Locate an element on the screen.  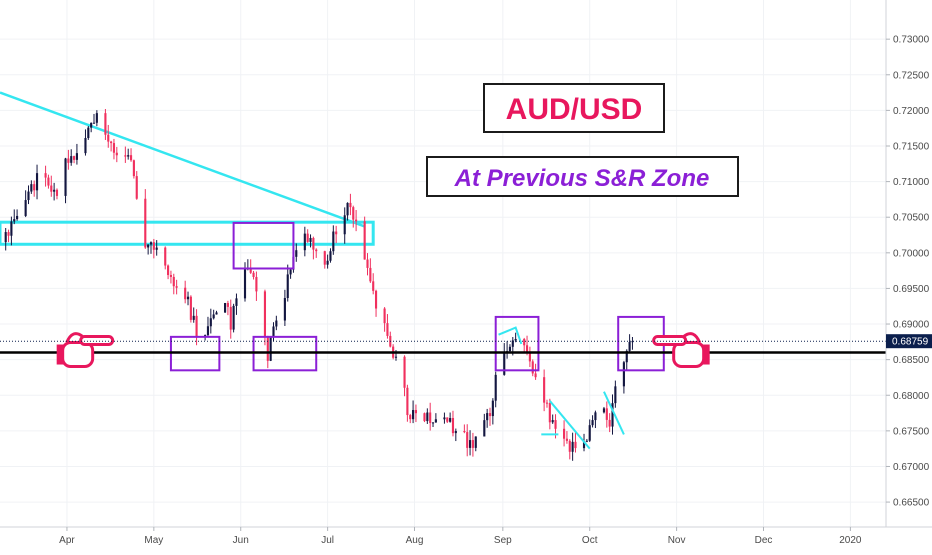
price-tick-label-13: 0.66500 is located at coordinates (911, 503).